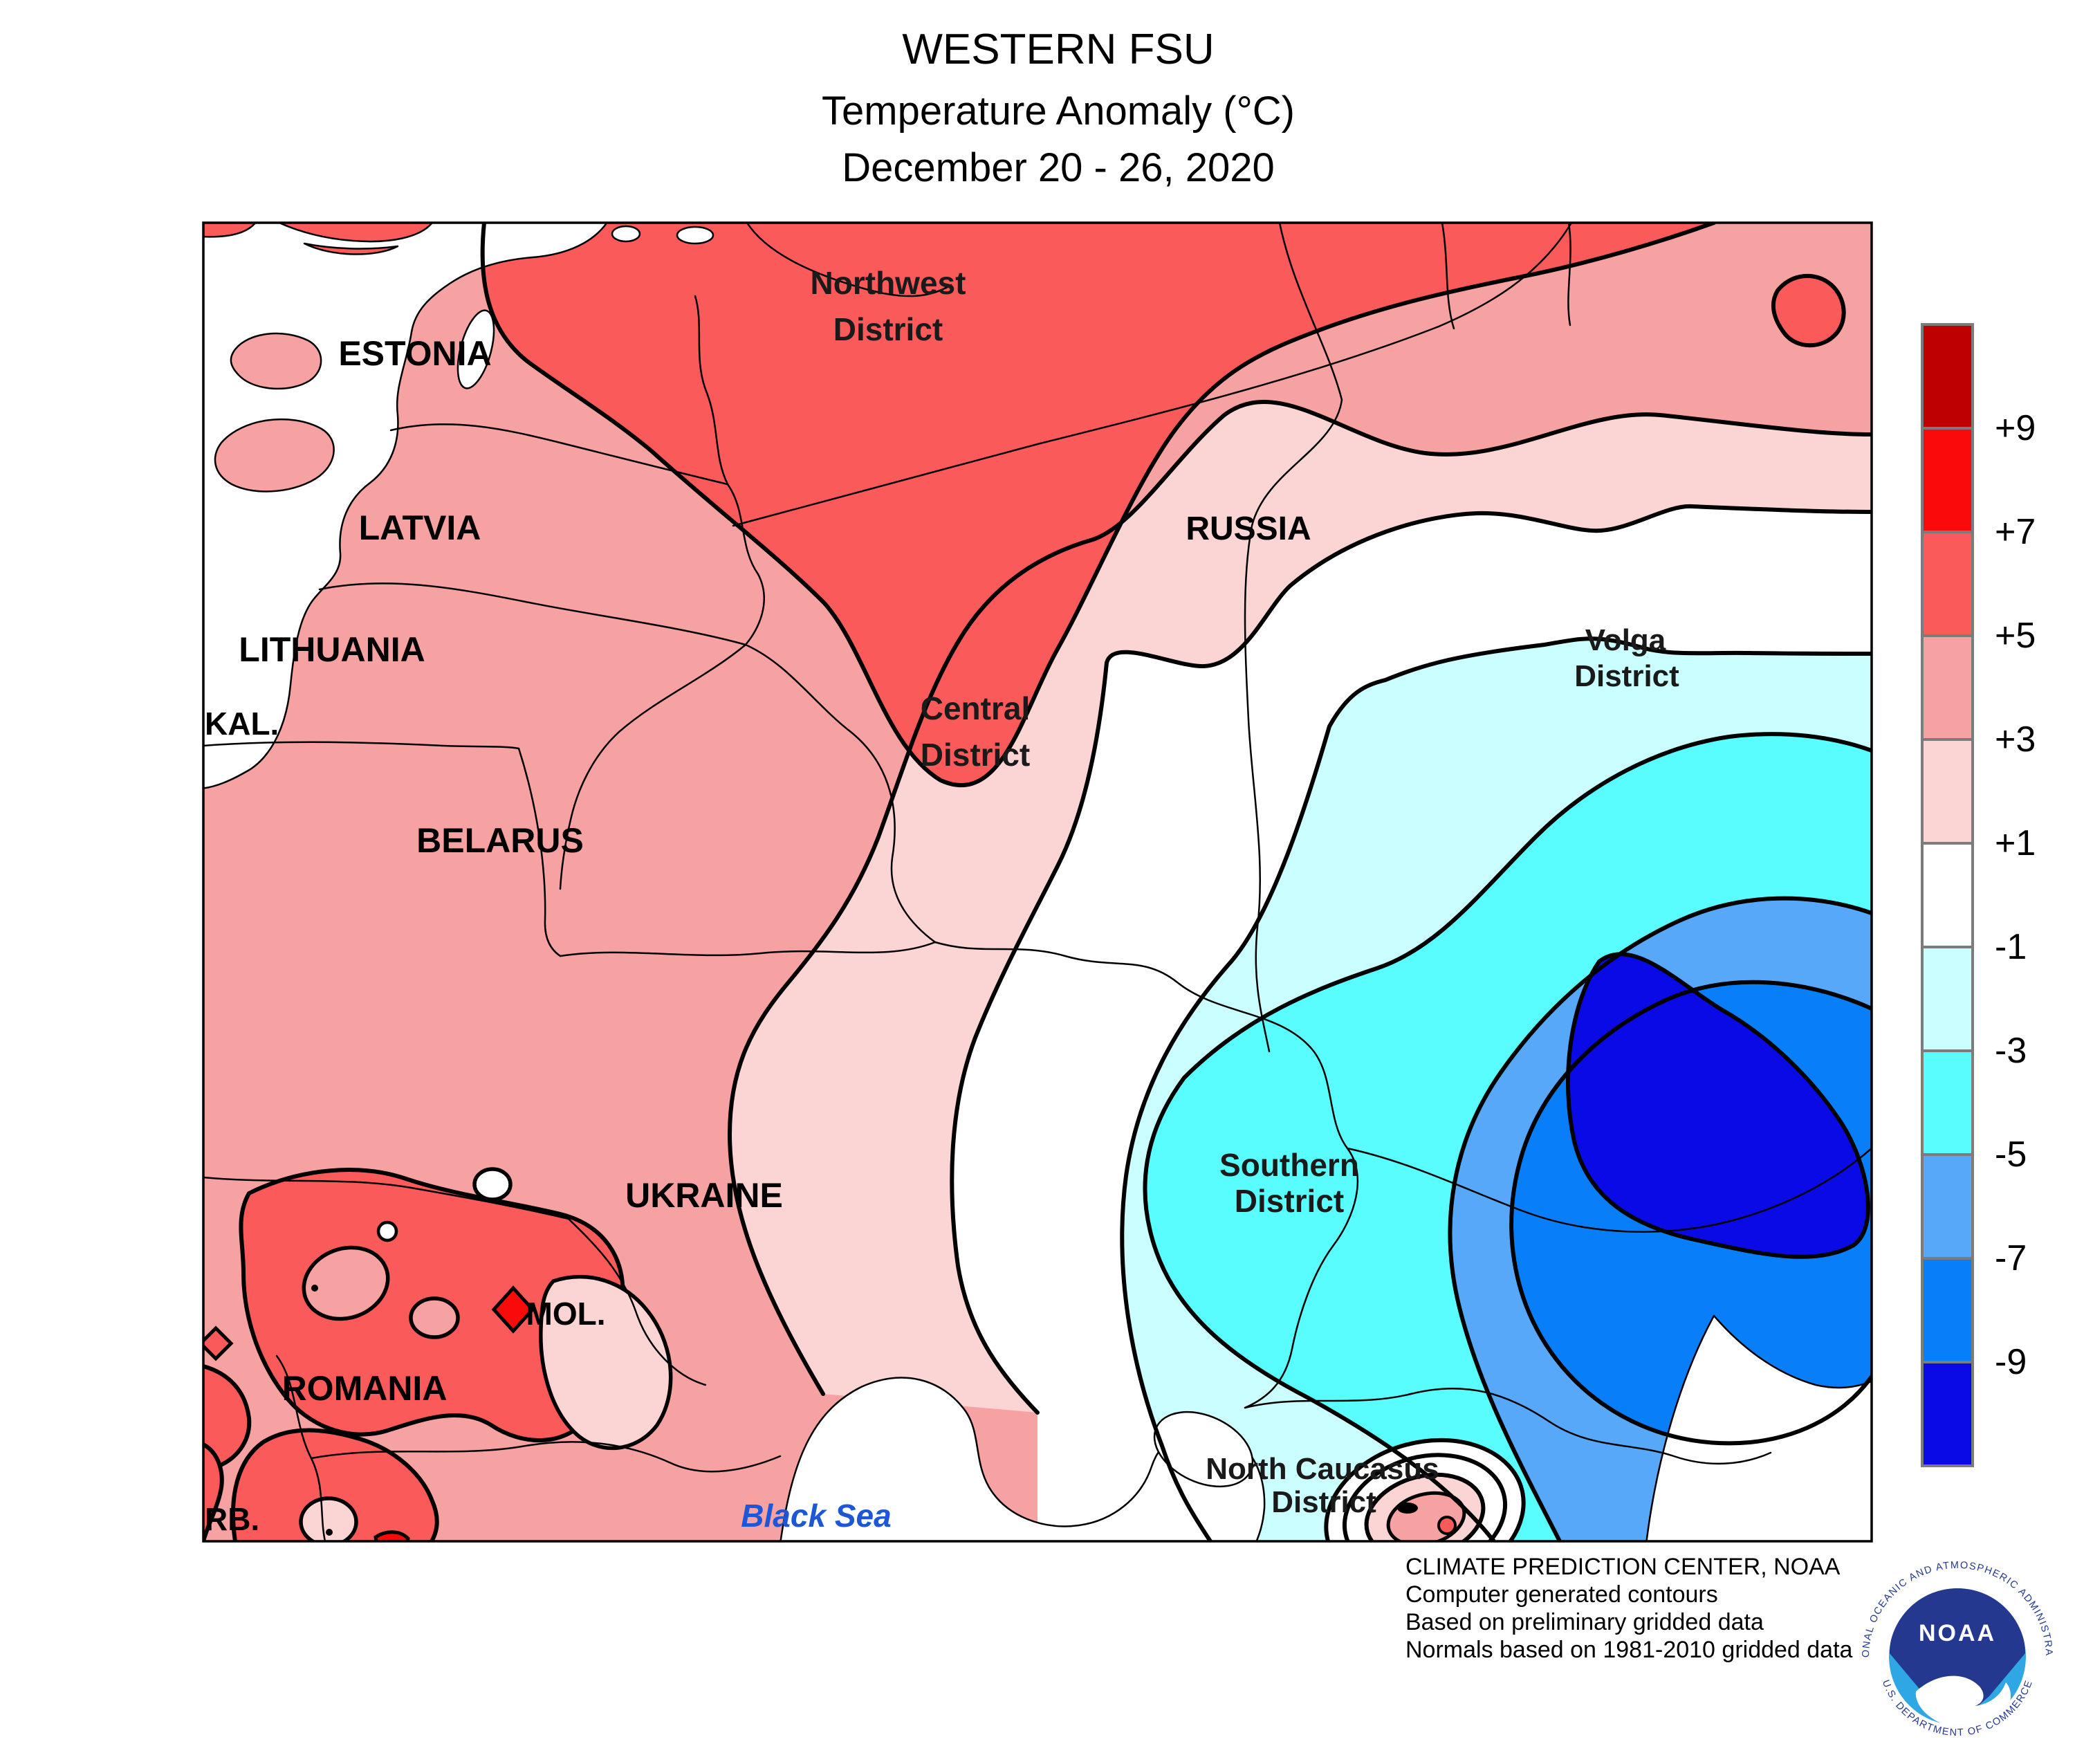 Image resolution: width=2075 pixels, height=1764 pixels. What do you see at coordinates (748, 949) in the screenshot?
I see `border-belarus-ukraine` at bounding box center [748, 949].